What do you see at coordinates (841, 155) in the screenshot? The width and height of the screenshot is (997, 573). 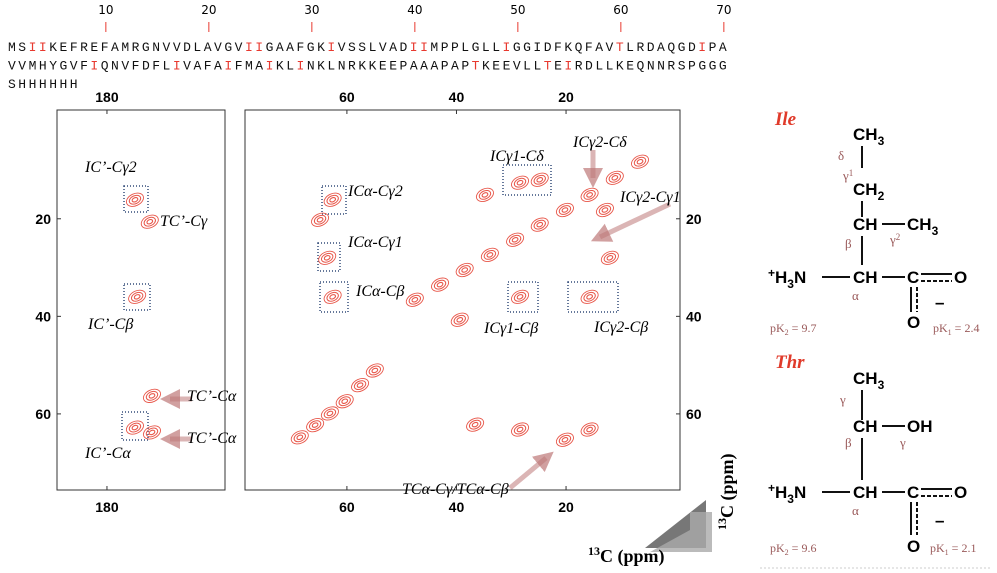 I see `greek: δ` at bounding box center [841, 155].